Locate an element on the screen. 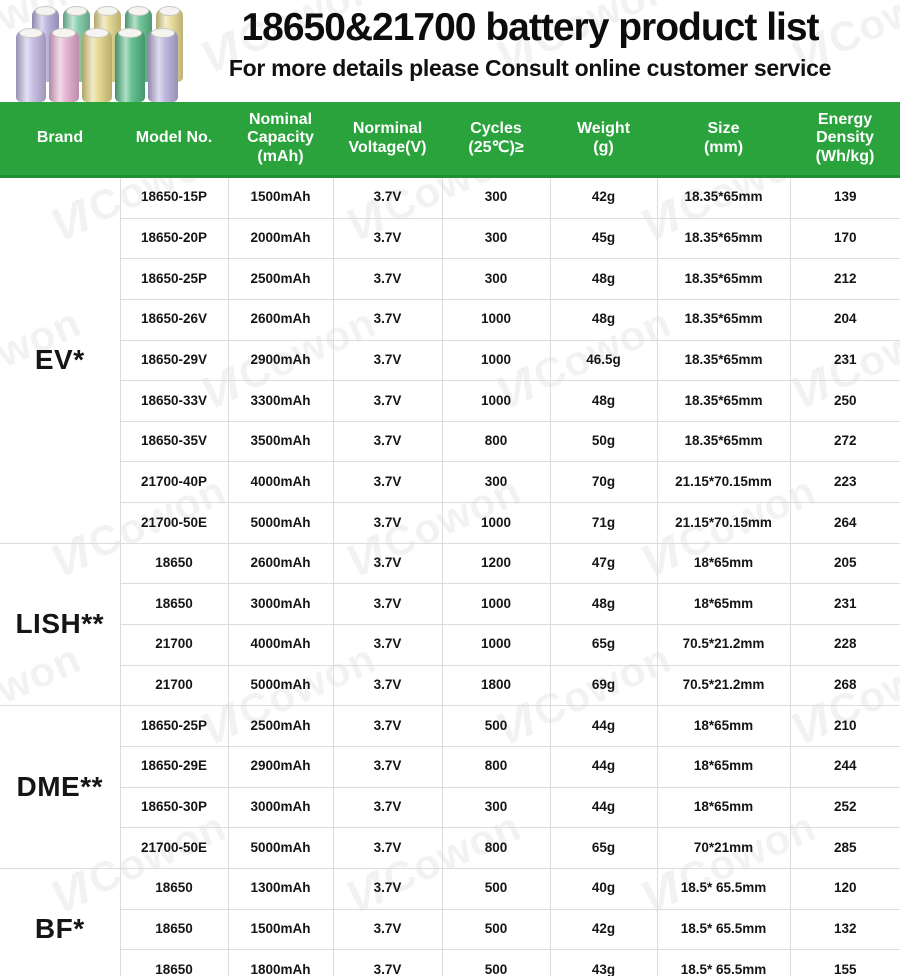 The width and height of the screenshot is (900, 976). cell-energy: 272 is located at coordinates (844, 441).